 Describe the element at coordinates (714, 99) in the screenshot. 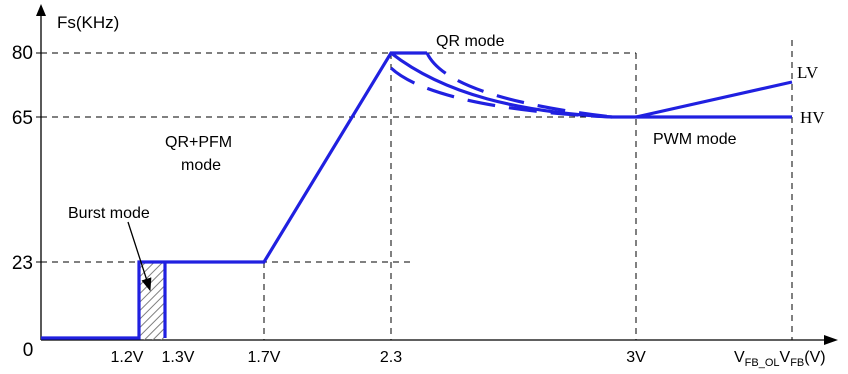

I see `curve-lv-branch` at that location.